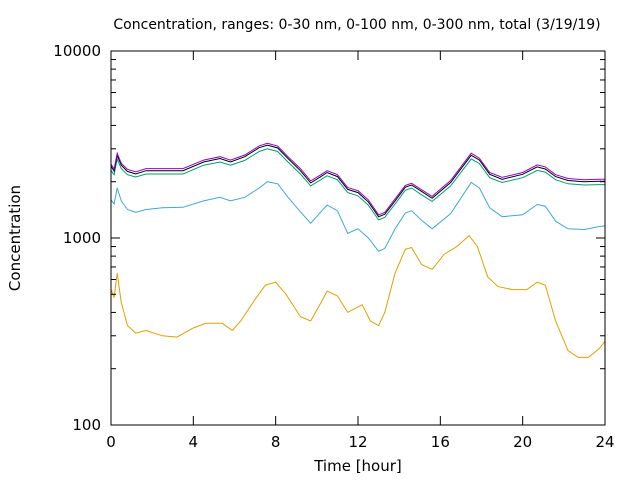 This screenshot has height=480, width=640. What do you see at coordinates (522, 442) in the screenshot?
I see `x-tick-label: 20` at bounding box center [522, 442].